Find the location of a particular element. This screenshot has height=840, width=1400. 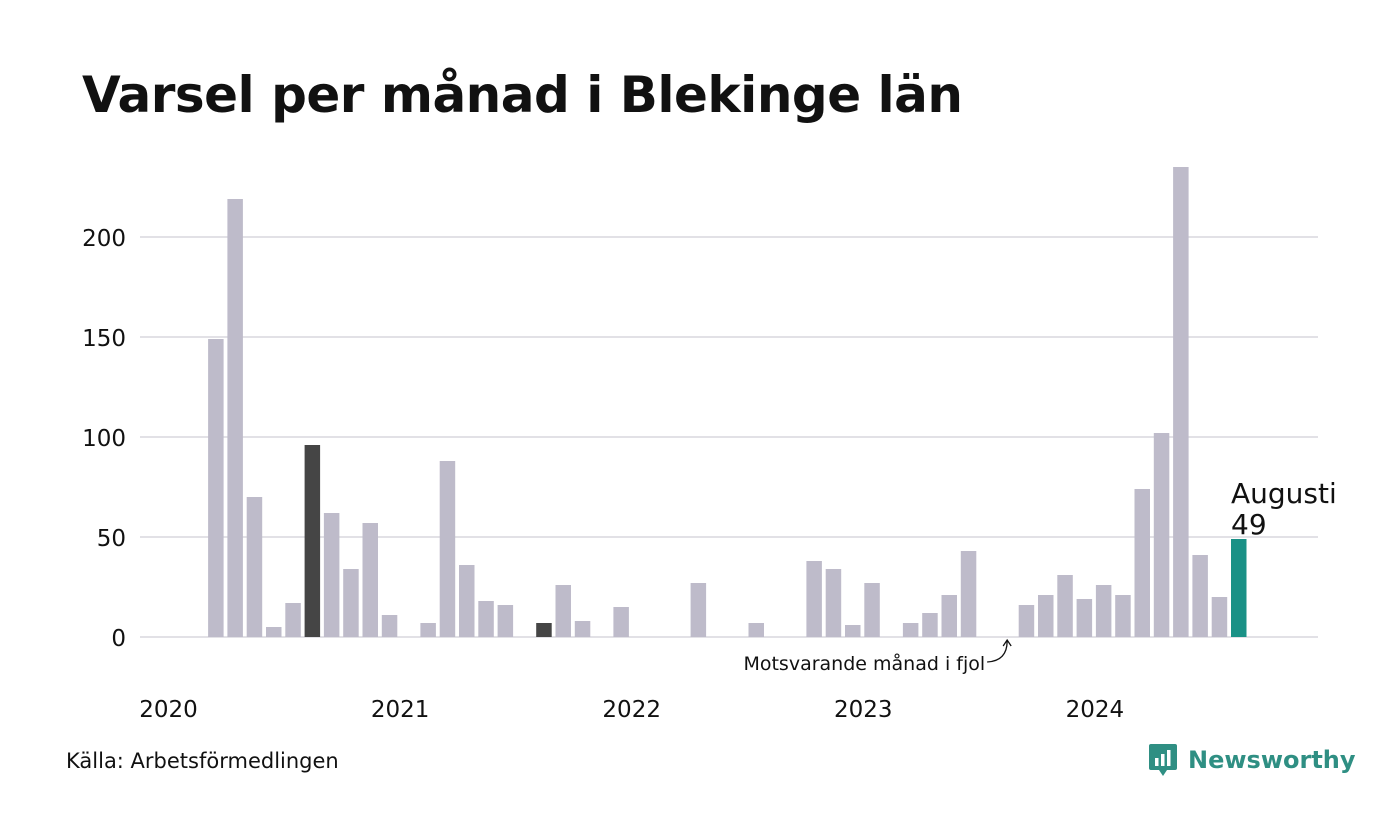

y-tick-label: 150 is located at coordinates (104, 339).